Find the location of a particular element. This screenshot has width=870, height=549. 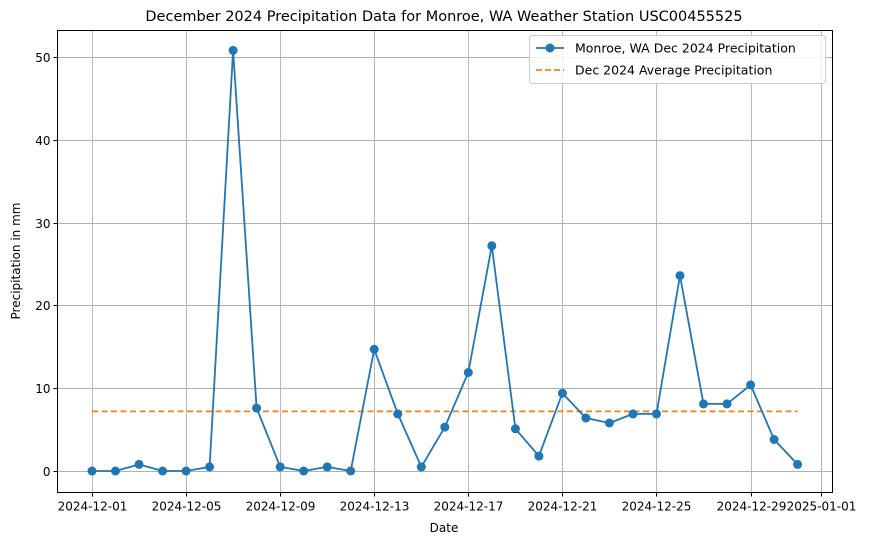

x-tick-label: 2024-12-25 is located at coordinates (657, 507).